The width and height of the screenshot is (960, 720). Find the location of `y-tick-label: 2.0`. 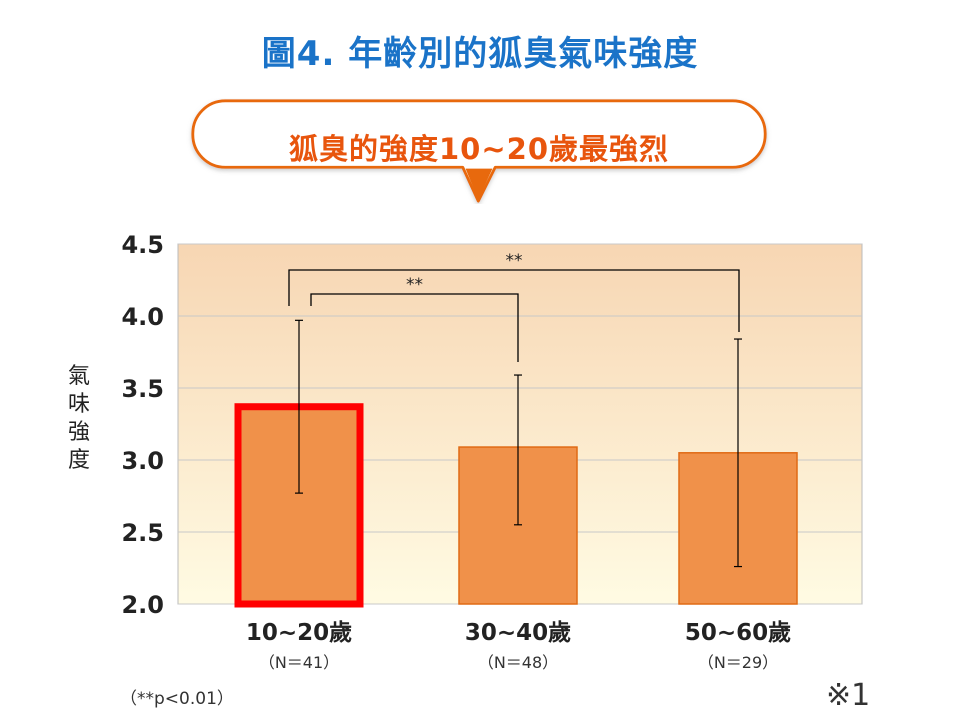

y-tick-label: 2.0 is located at coordinates (142, 605).